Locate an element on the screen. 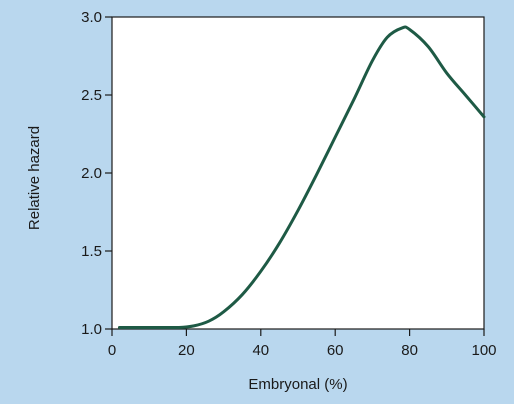 The width and height of the screenshot is (514, 404). x-tick-label: 20 is located at coordinates (186, 350).